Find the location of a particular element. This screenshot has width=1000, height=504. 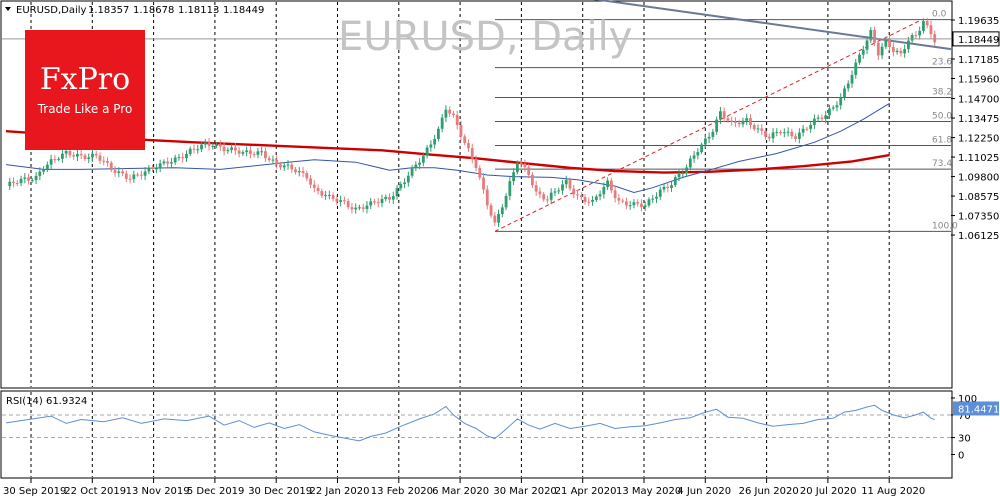

x-tick-label: 21 Apr 2020 is located at coordinates (586, 491).